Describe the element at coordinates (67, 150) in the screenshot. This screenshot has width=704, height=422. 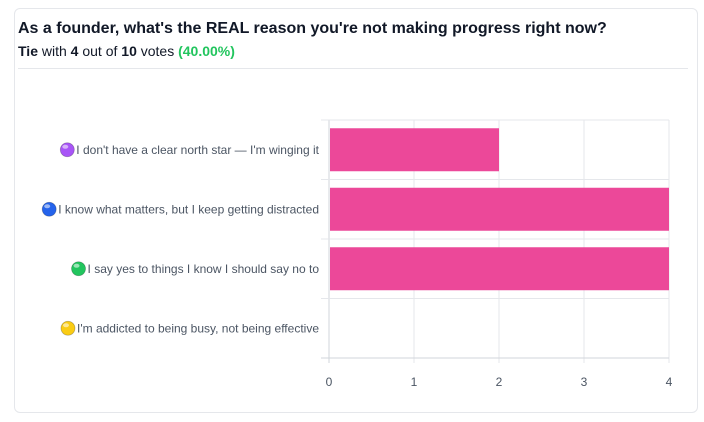
I see `purple-circle-icon` at that location.